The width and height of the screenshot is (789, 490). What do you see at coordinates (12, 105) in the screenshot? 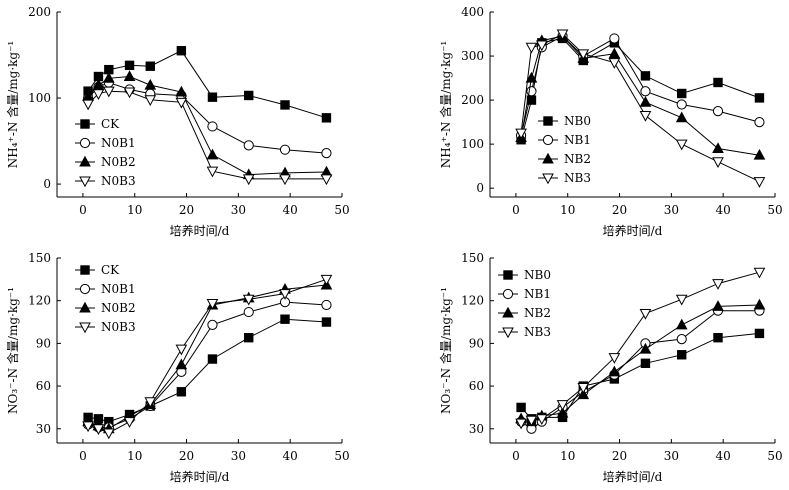
I see `y-axis-title: NH₄⁺-N 含量/mg·kg⁻¹` at bounding box center [12, 105].